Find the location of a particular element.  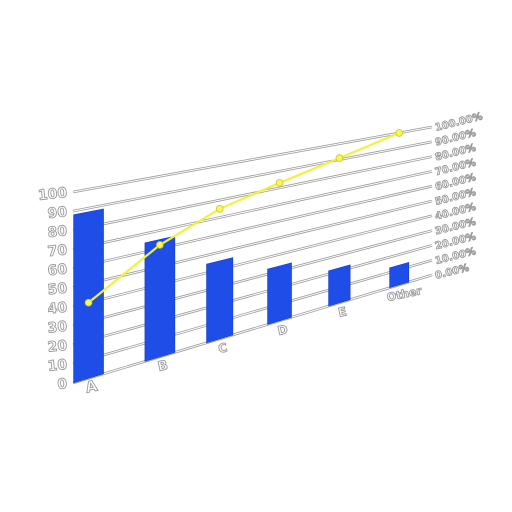

category-label-c: C is located at coordinates (223, 348).